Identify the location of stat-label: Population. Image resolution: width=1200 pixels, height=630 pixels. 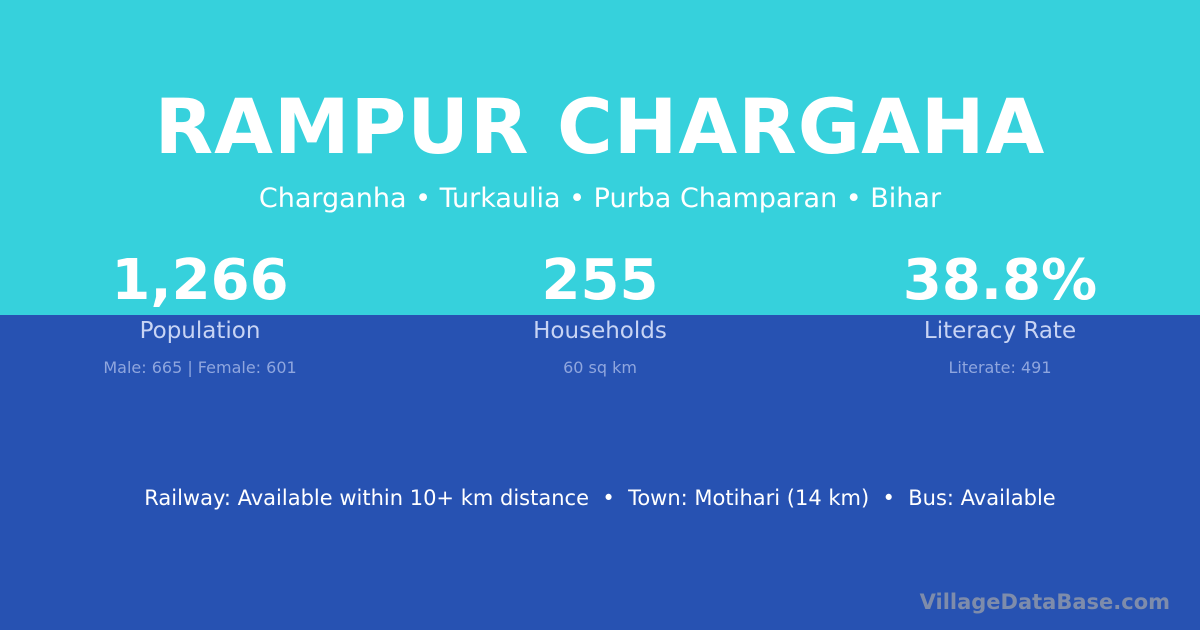
(200, 331).